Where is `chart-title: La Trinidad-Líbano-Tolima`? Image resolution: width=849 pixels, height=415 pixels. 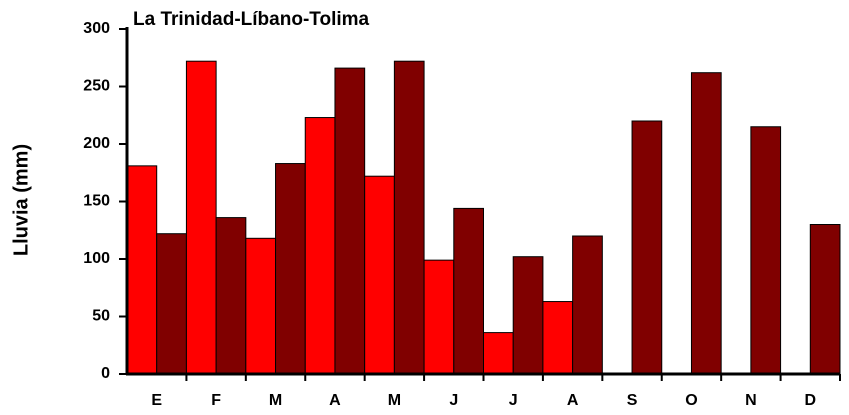
chart-title: La Trinidad-Líbano-Tolima is located at coordinates (251, 19).